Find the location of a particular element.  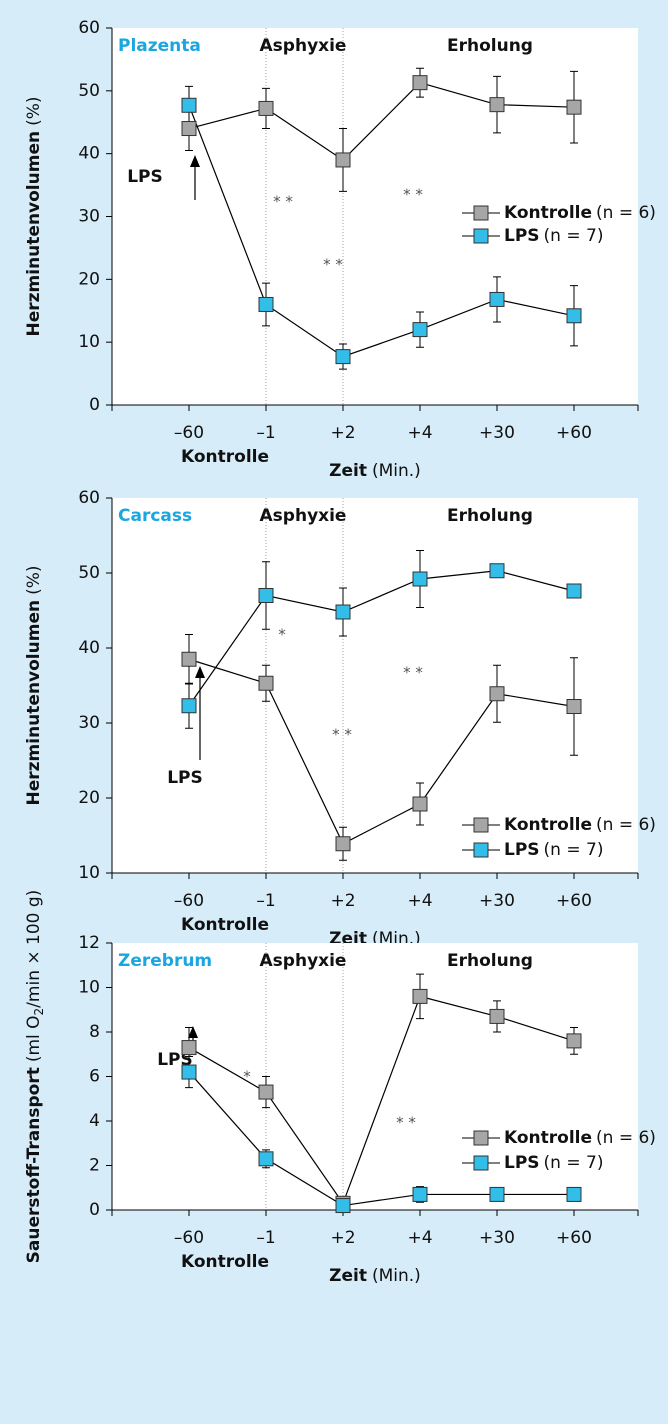

y-tick-label: 12 is located at coordinates (89, 943).